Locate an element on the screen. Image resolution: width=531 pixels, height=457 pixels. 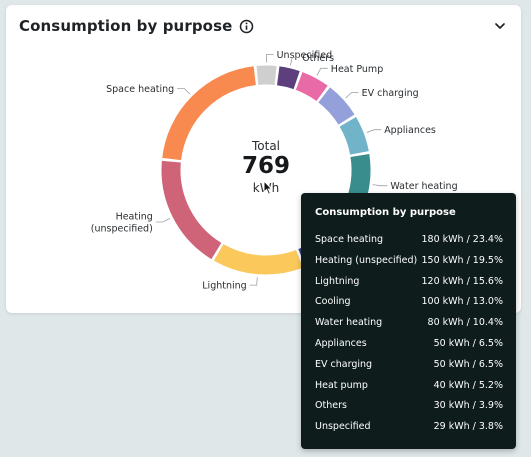
tooltip-row: Appliances 50 kWh / 6.5% is located at coordinates (409, 347).